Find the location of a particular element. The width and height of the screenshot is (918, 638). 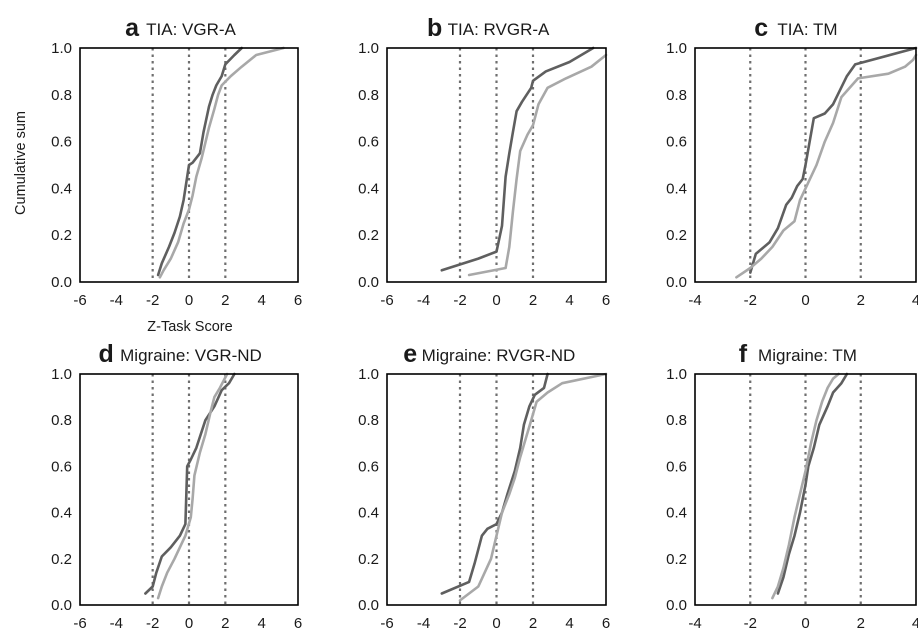

panel-title: Migraine: VGR-ND is located at coordinates (191, 355).